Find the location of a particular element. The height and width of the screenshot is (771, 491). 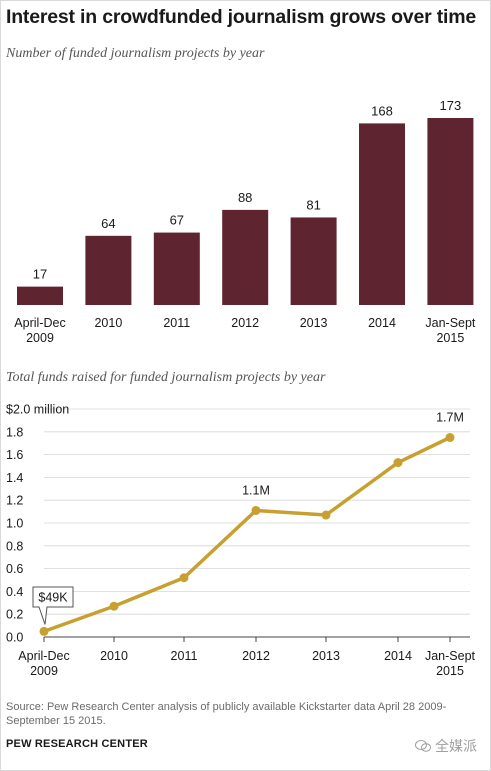

line-category-label-5: 2014 is located at coordinates (398, 656).